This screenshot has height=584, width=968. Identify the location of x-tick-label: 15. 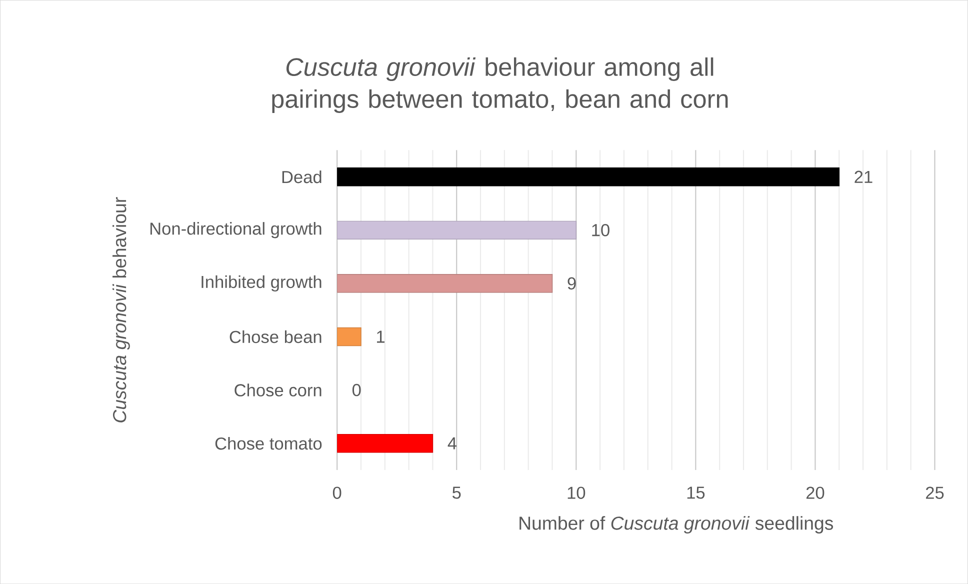
(696, 492).